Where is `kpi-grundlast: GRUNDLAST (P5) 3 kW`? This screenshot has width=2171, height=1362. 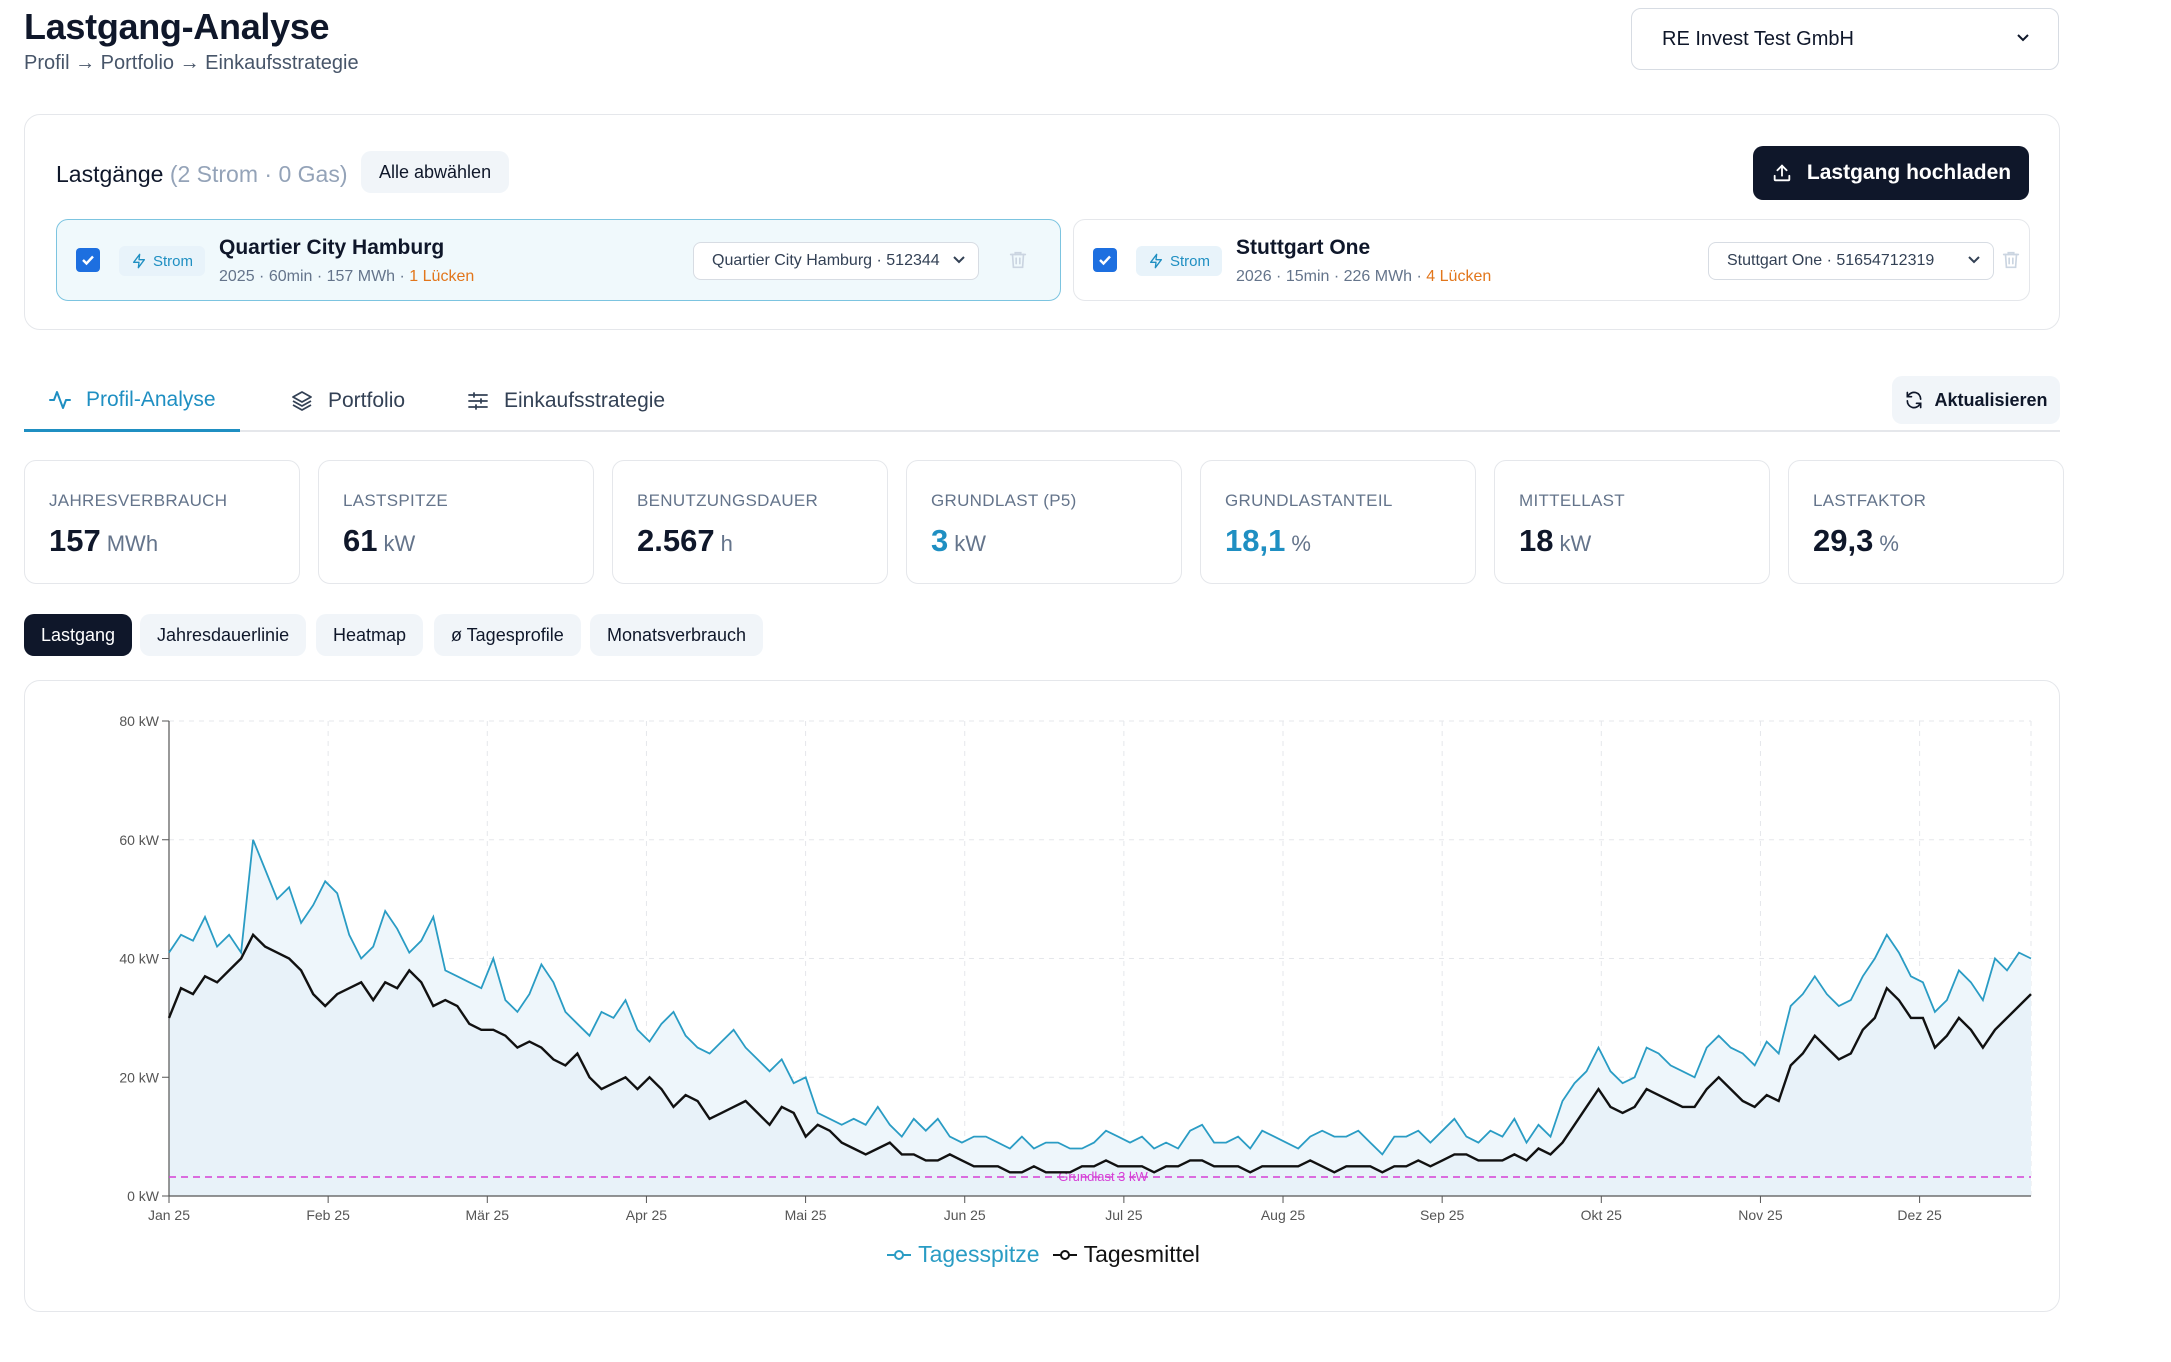
kpi-grundlast: GRUNDLAST (P5) 3 kW is located at coordinates (1044, 522).